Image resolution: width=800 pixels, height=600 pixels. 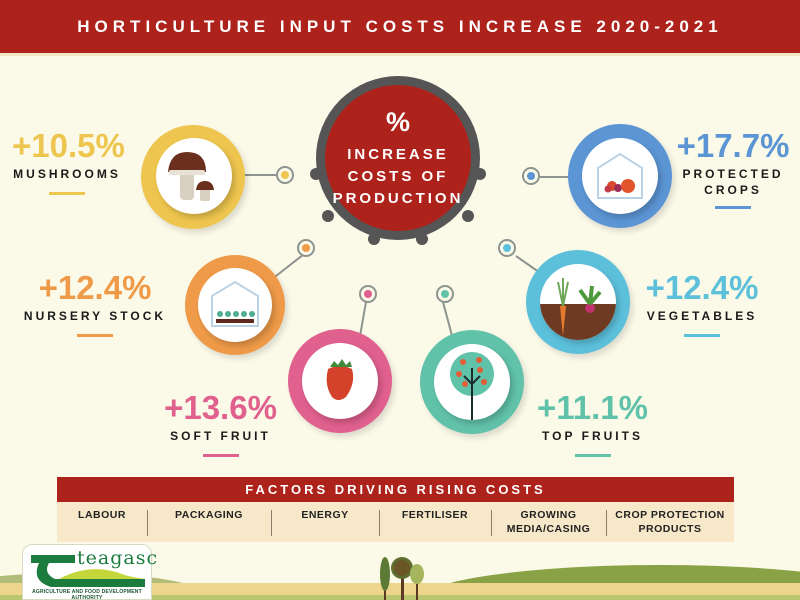 I want to click on stat-label: VEGETABLES, so click(x=702, y=316).